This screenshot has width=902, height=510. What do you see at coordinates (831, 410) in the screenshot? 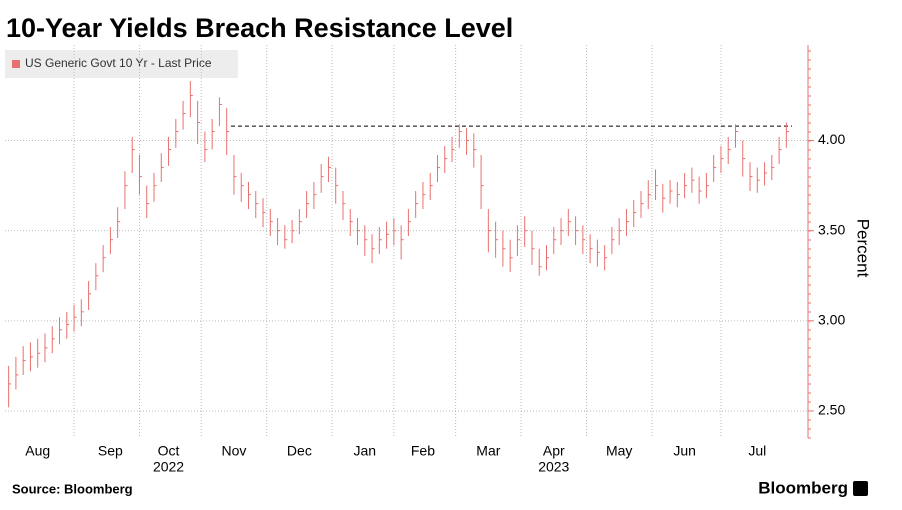
I see `y-tick-label: 2.50` at bounding box center [831, 410].